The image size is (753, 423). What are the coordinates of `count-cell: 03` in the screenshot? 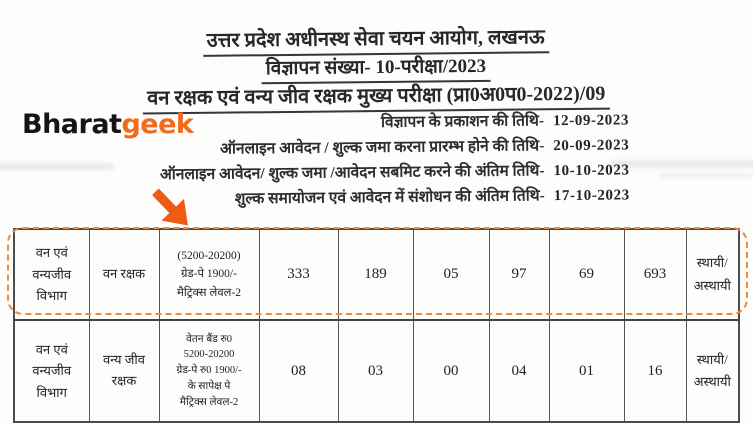 It's located at (375, 371).